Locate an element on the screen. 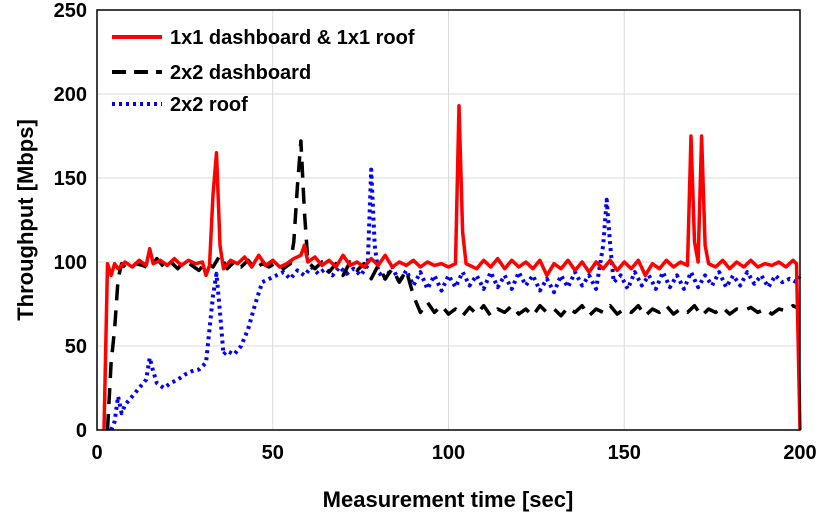  legend-label-2: 2x2 dashboard is located at coordinates (240, 73).